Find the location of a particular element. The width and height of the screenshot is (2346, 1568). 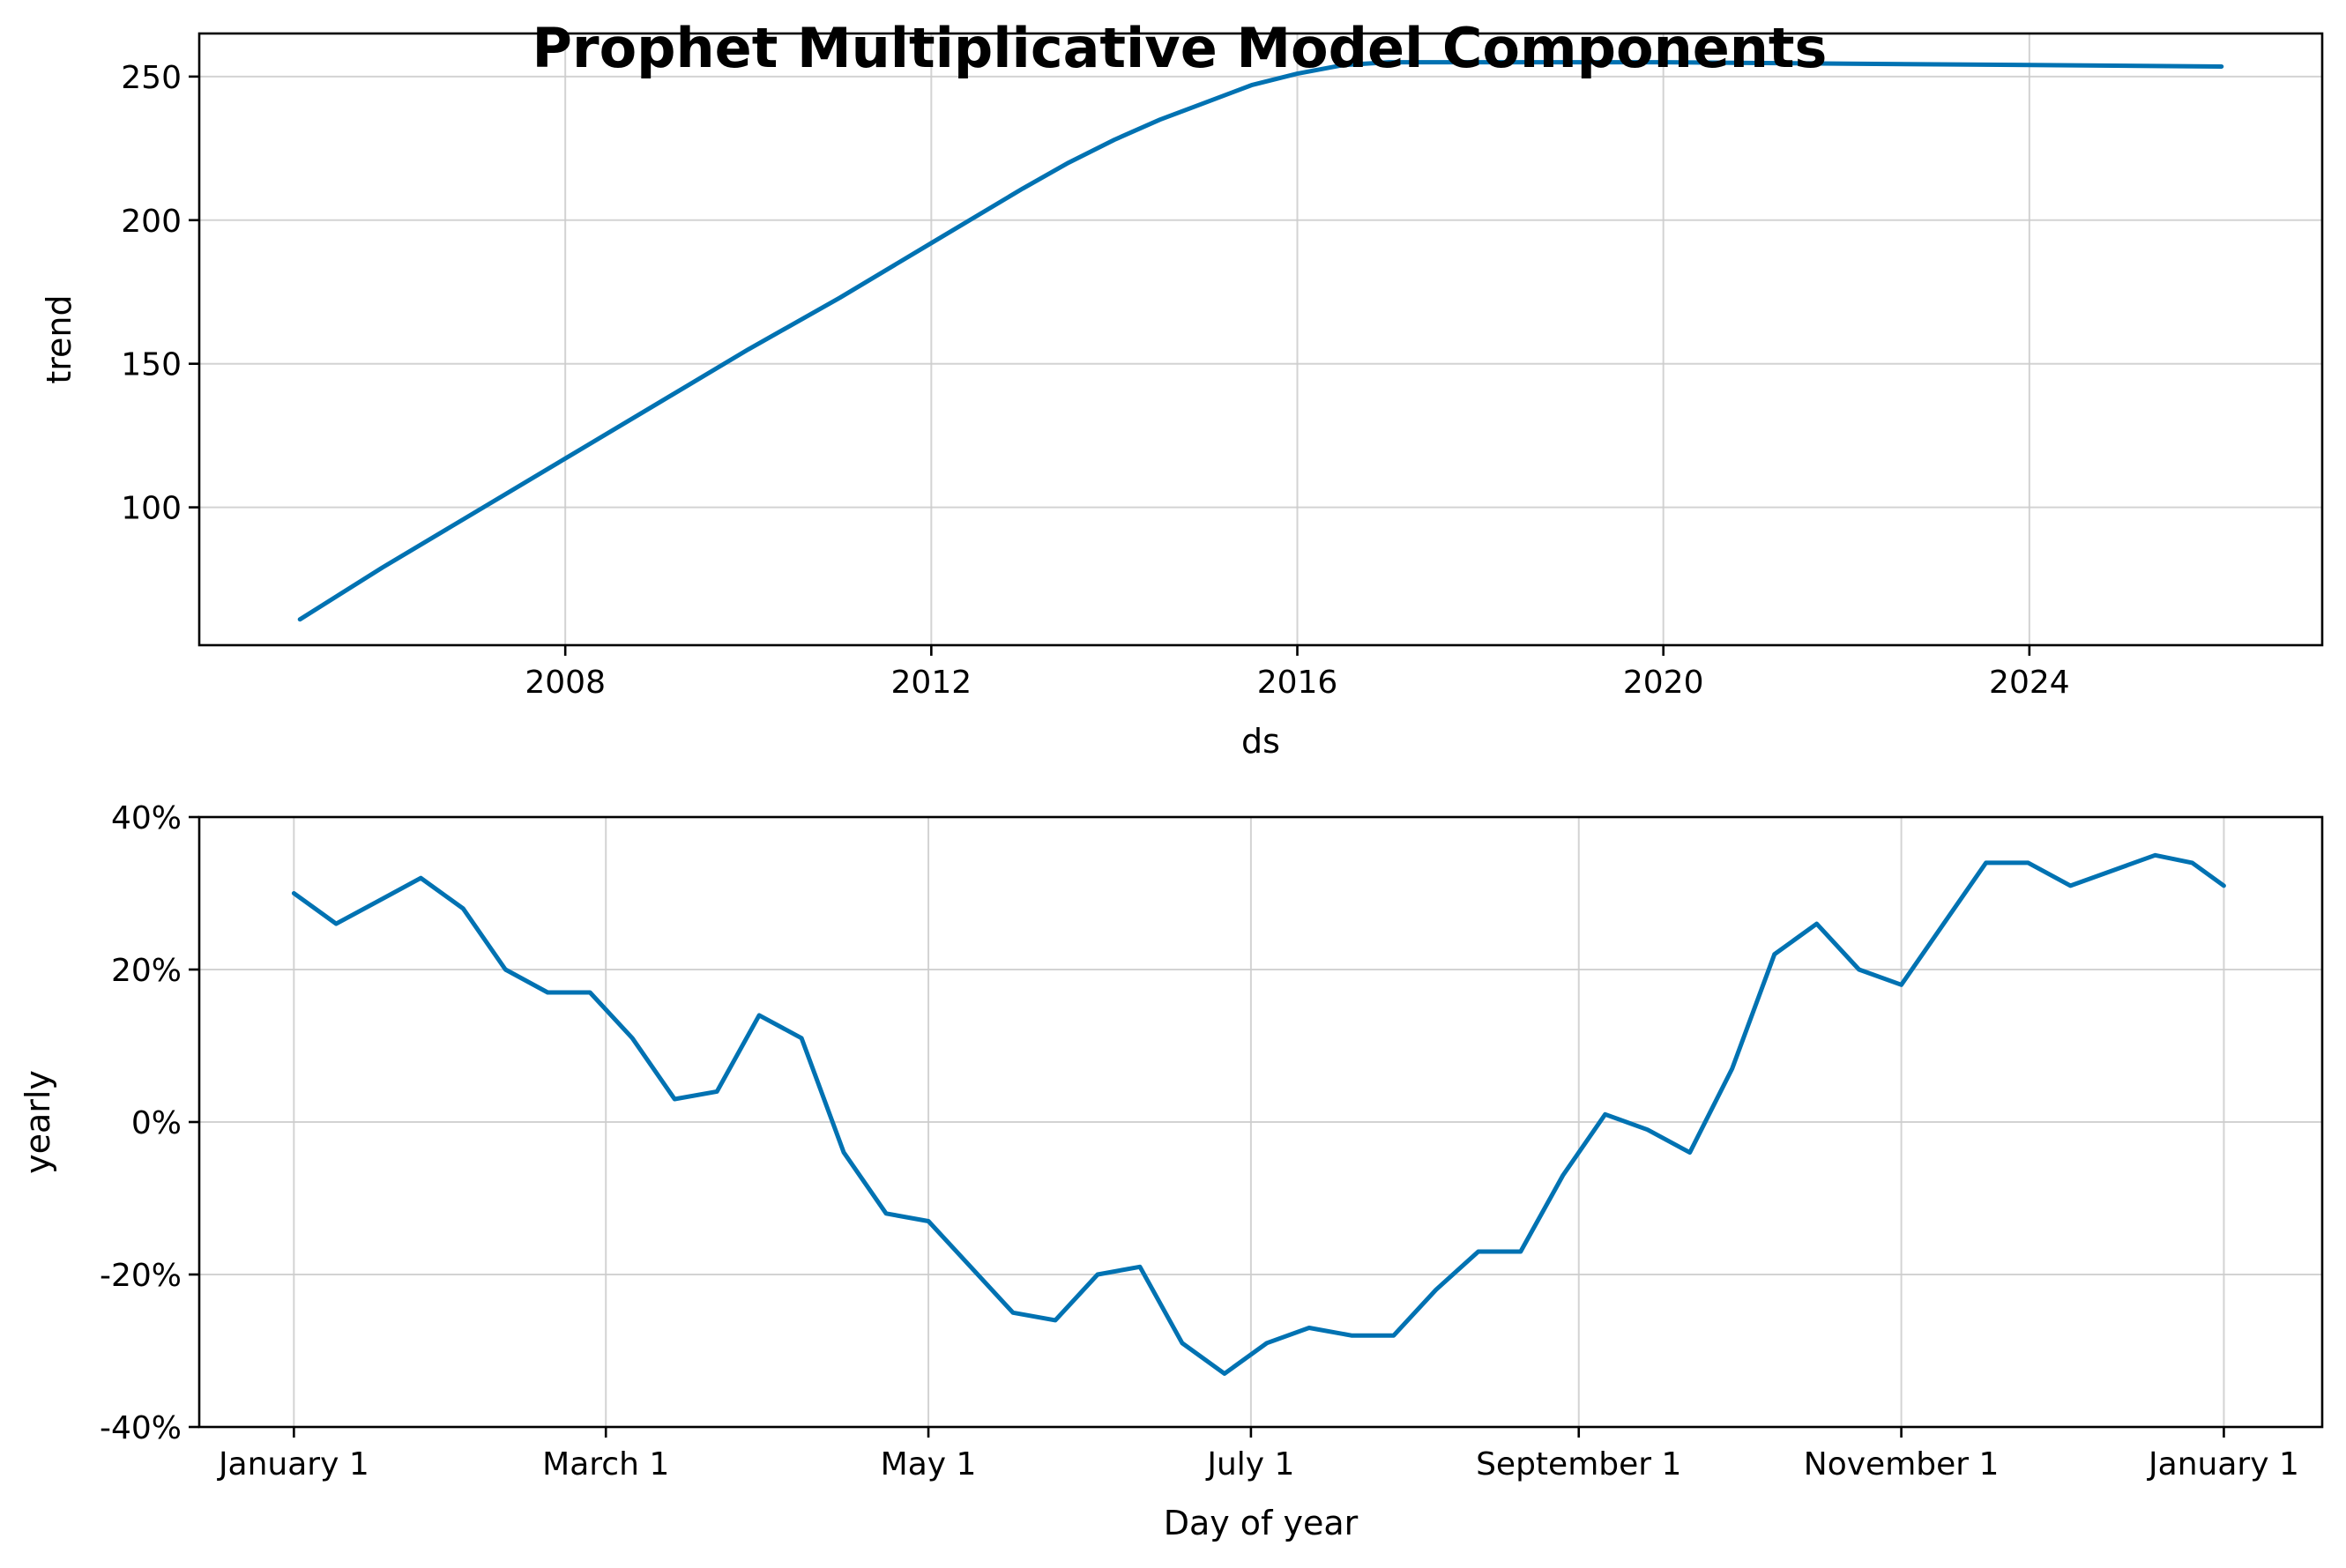

yearly-ylabel: yearly is located at coordinates (38, 1122).